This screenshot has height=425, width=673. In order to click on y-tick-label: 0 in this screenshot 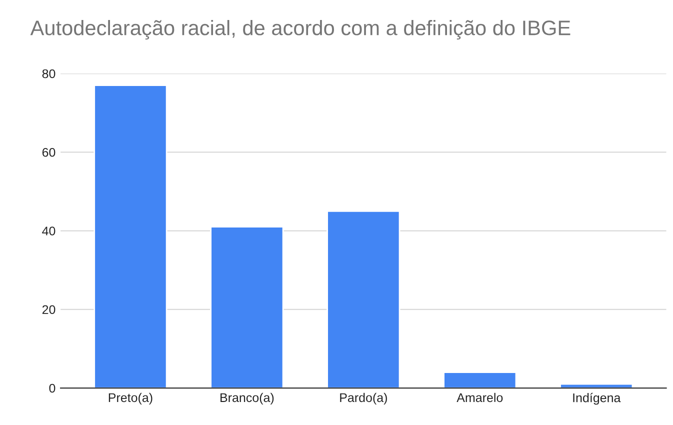, I will do `click(52, 388)`.